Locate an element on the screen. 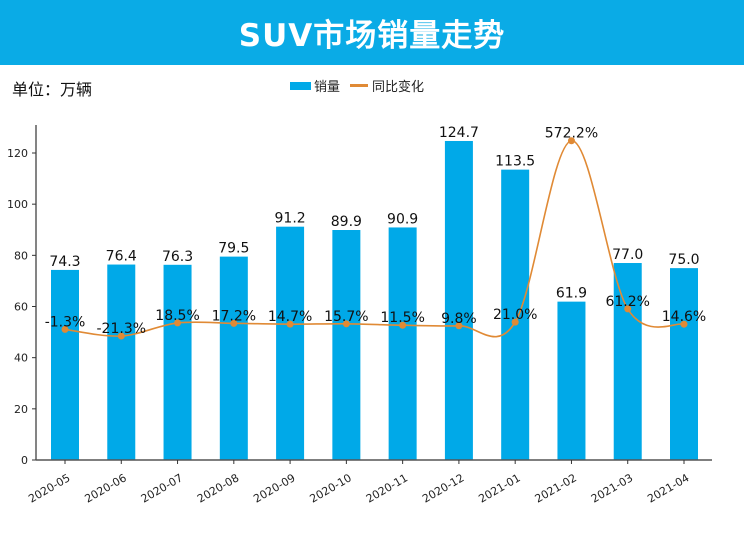 This screenshot has width=744, height=558. legend-bar-label: 销量 is located at coordinates (327, 87).